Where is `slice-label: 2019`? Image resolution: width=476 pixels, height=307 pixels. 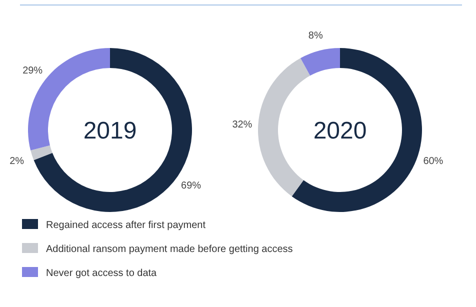
slice-label: 2019 is located at coordinates (110, 130).